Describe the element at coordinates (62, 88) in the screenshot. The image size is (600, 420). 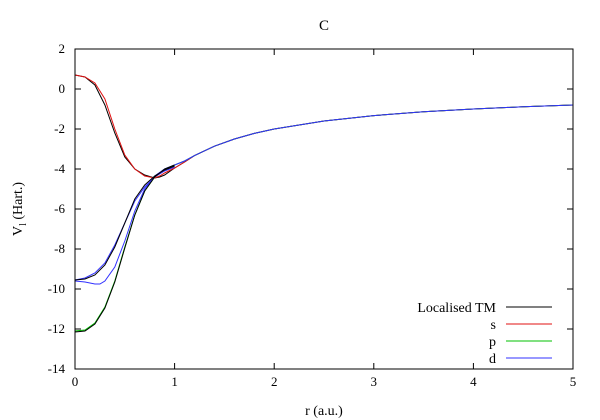
I see `y-tick-label: 0` at that location.